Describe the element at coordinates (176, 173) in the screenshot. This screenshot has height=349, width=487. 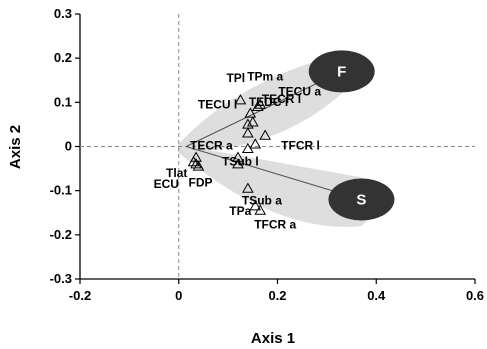
I see `point-label: Tlat` at that location.